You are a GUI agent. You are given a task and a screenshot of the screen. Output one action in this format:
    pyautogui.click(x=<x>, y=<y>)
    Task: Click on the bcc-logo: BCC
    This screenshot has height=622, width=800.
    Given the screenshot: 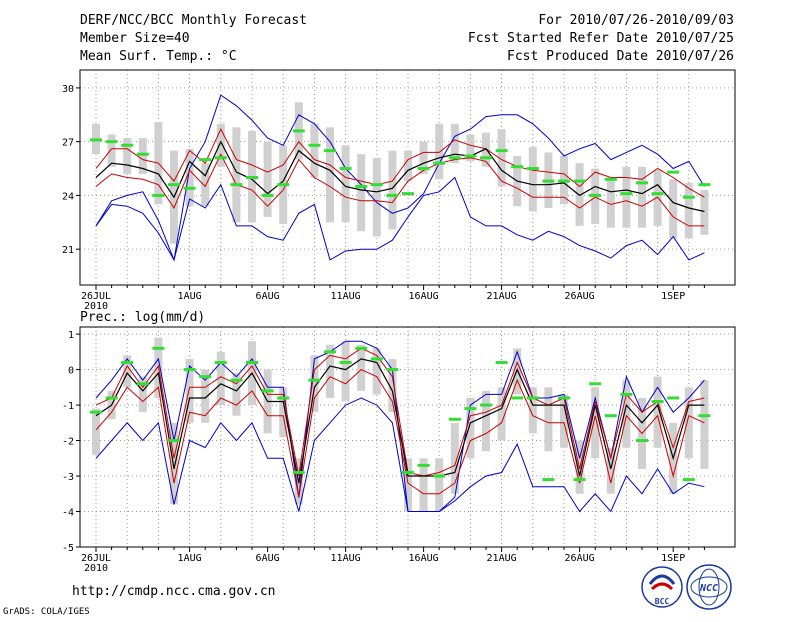 What is the action you would take?
    pyautogui.click(x=662, y=587)
    